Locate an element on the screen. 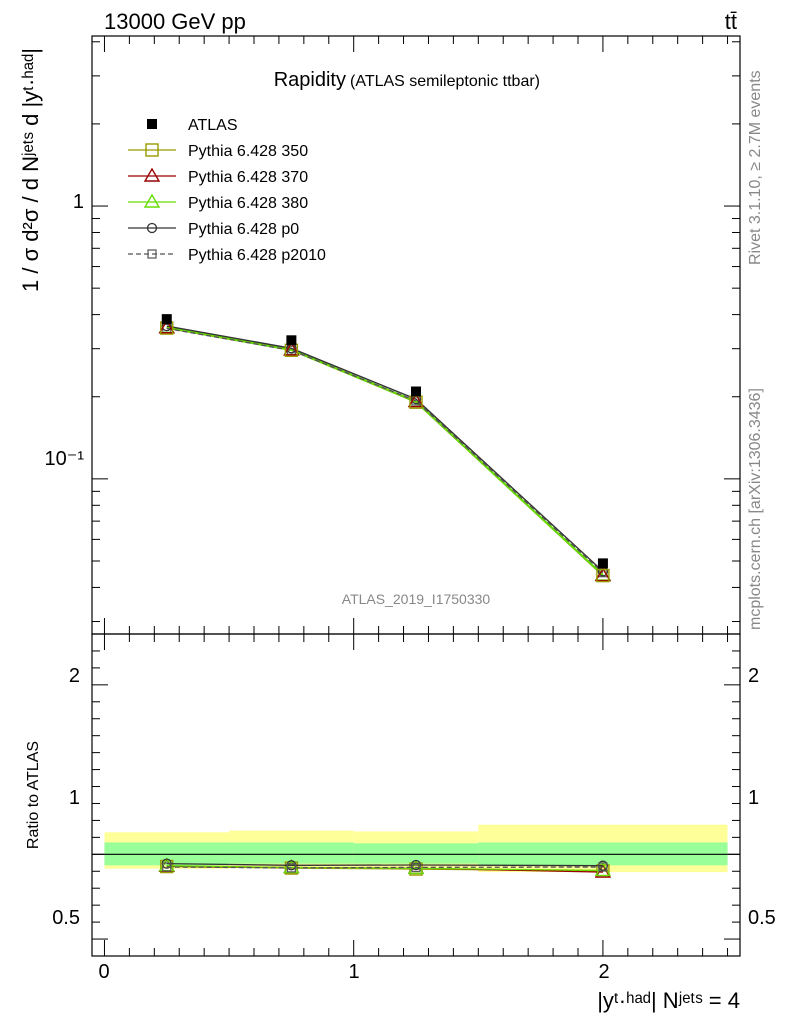 The image size is (786, 1024). x-tick-label: 1 is located at coordinates (353, 972).